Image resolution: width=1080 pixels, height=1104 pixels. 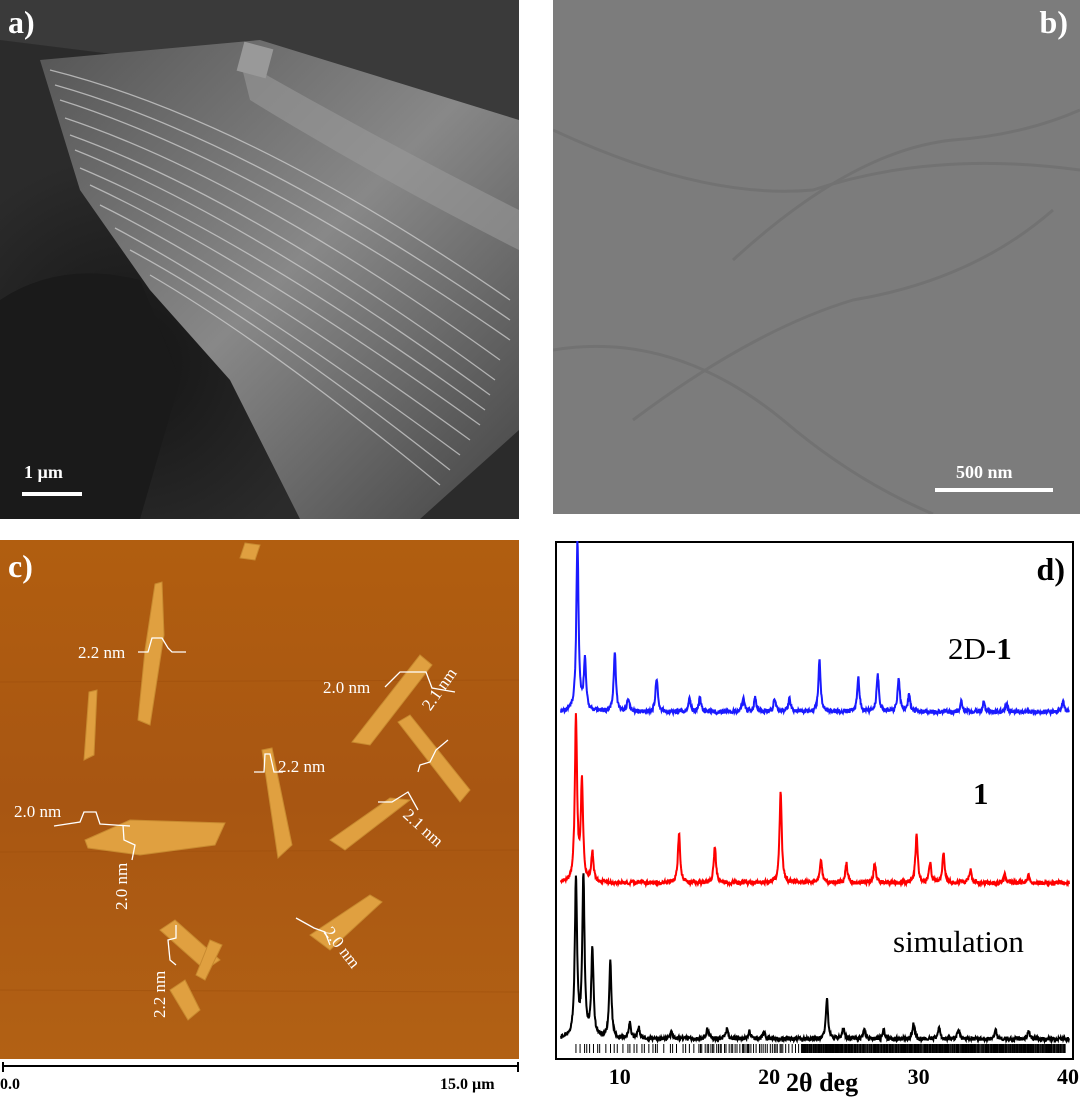 What do you see at coordinates (769, 1076) in the screenshot?
I see `x-tick-label: 20` at bounding box center [769, 1076].